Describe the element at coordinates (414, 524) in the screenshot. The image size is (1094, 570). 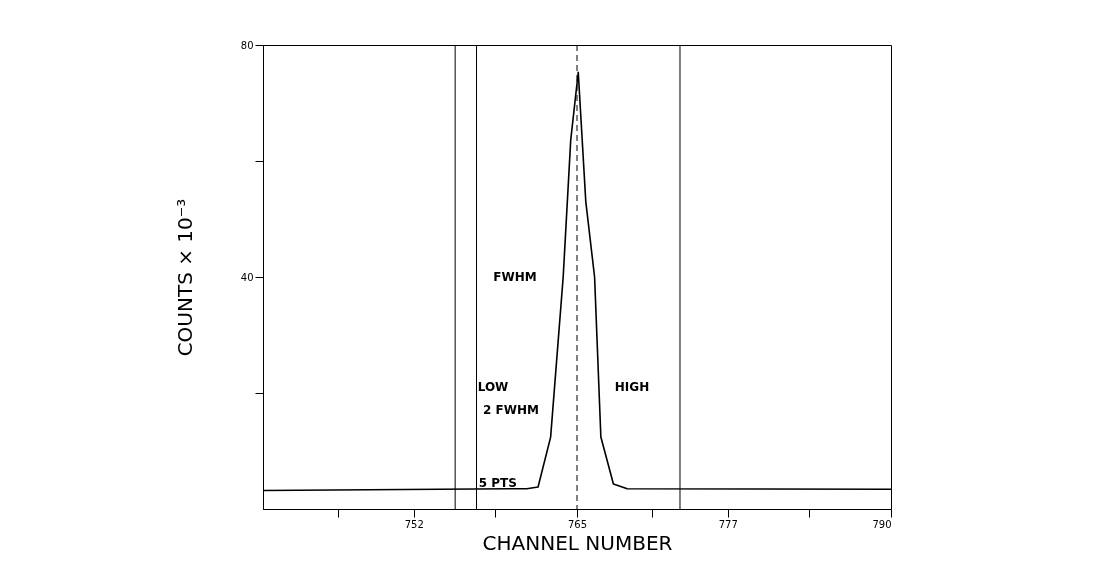
I see `x-tick-label: 752` at that location.